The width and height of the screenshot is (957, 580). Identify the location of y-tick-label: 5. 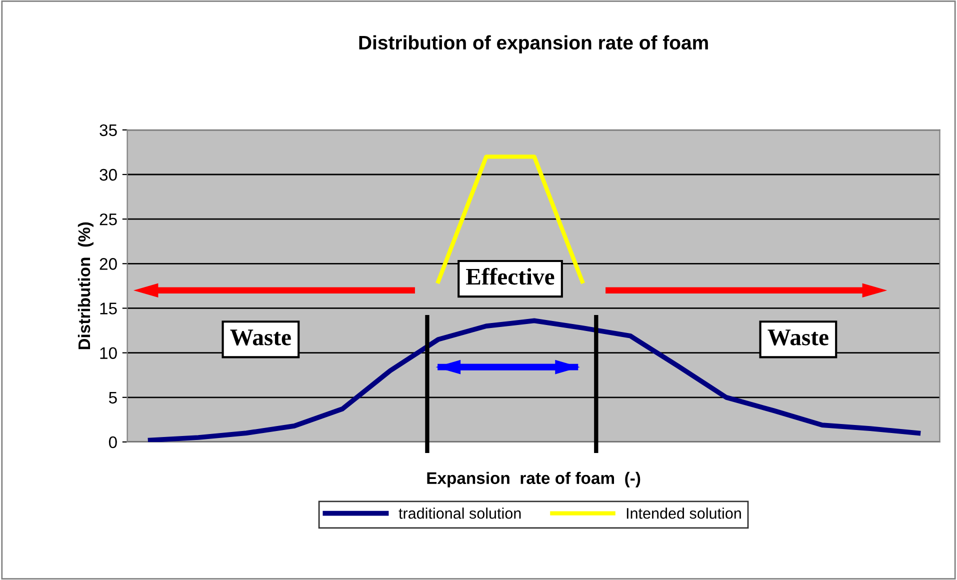
(112, 398).